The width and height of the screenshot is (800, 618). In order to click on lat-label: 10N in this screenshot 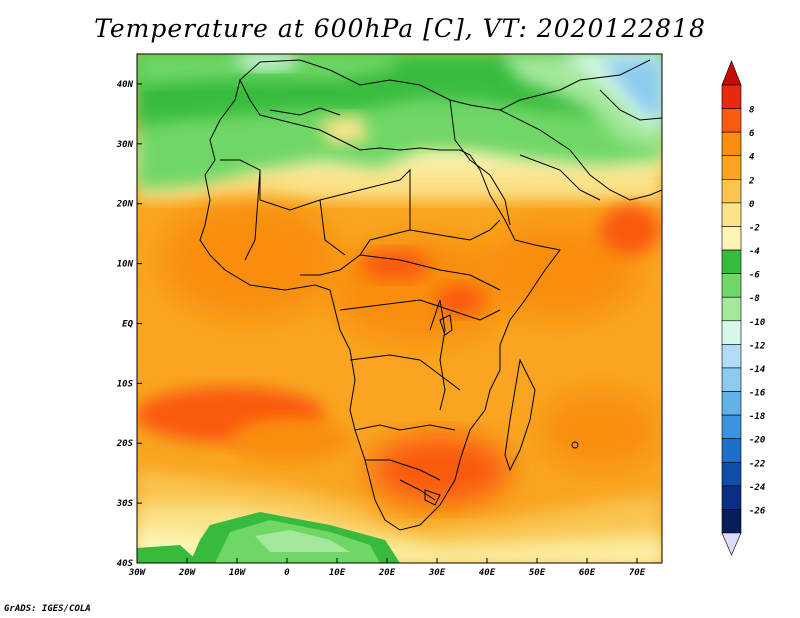, I will do `click(125, 265)`.